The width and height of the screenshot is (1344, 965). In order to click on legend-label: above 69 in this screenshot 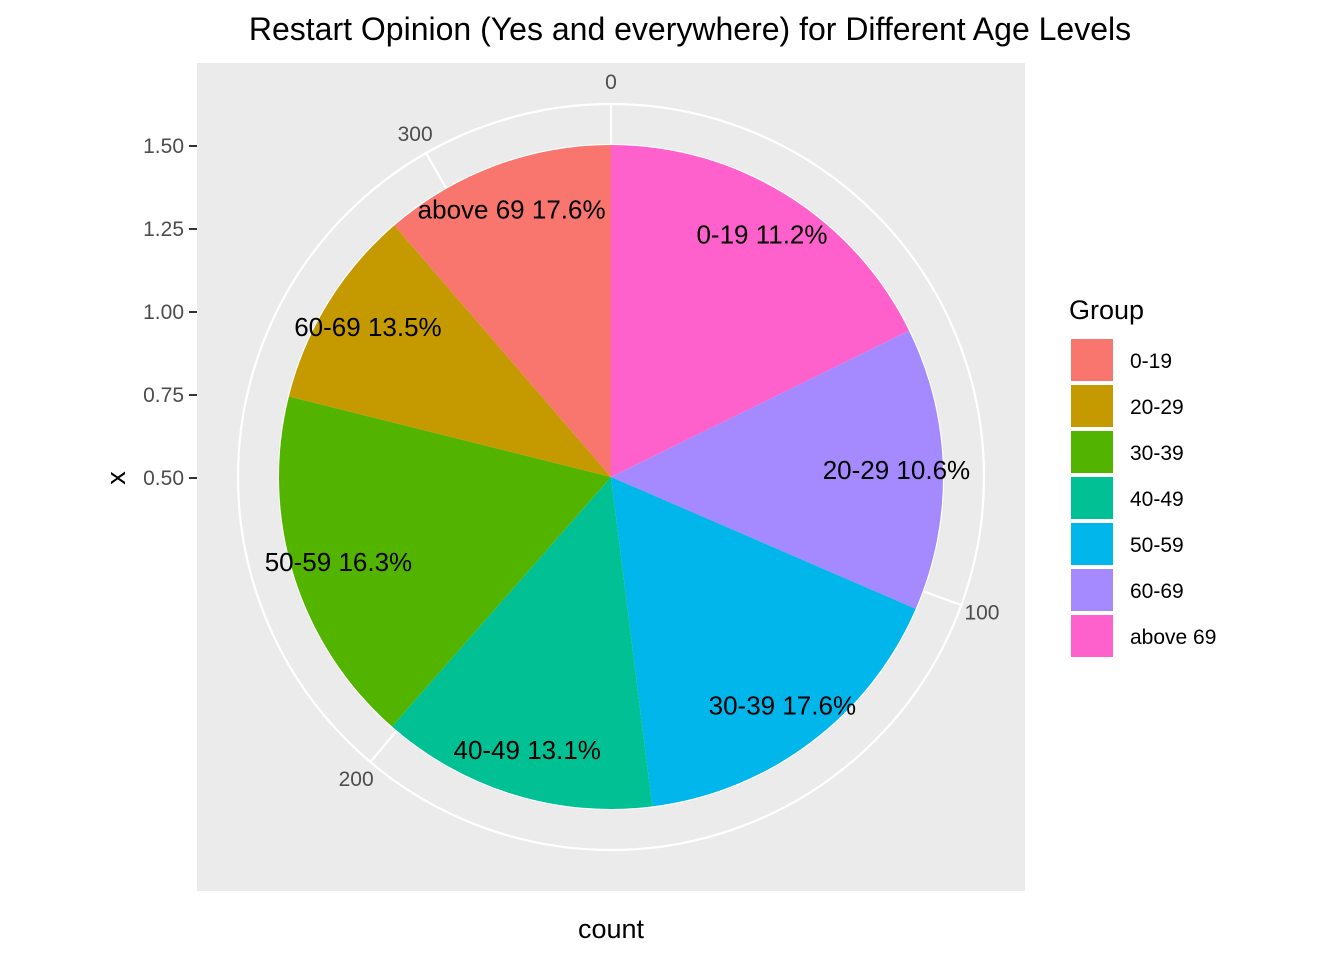, I will do `click(1173, 637)`.